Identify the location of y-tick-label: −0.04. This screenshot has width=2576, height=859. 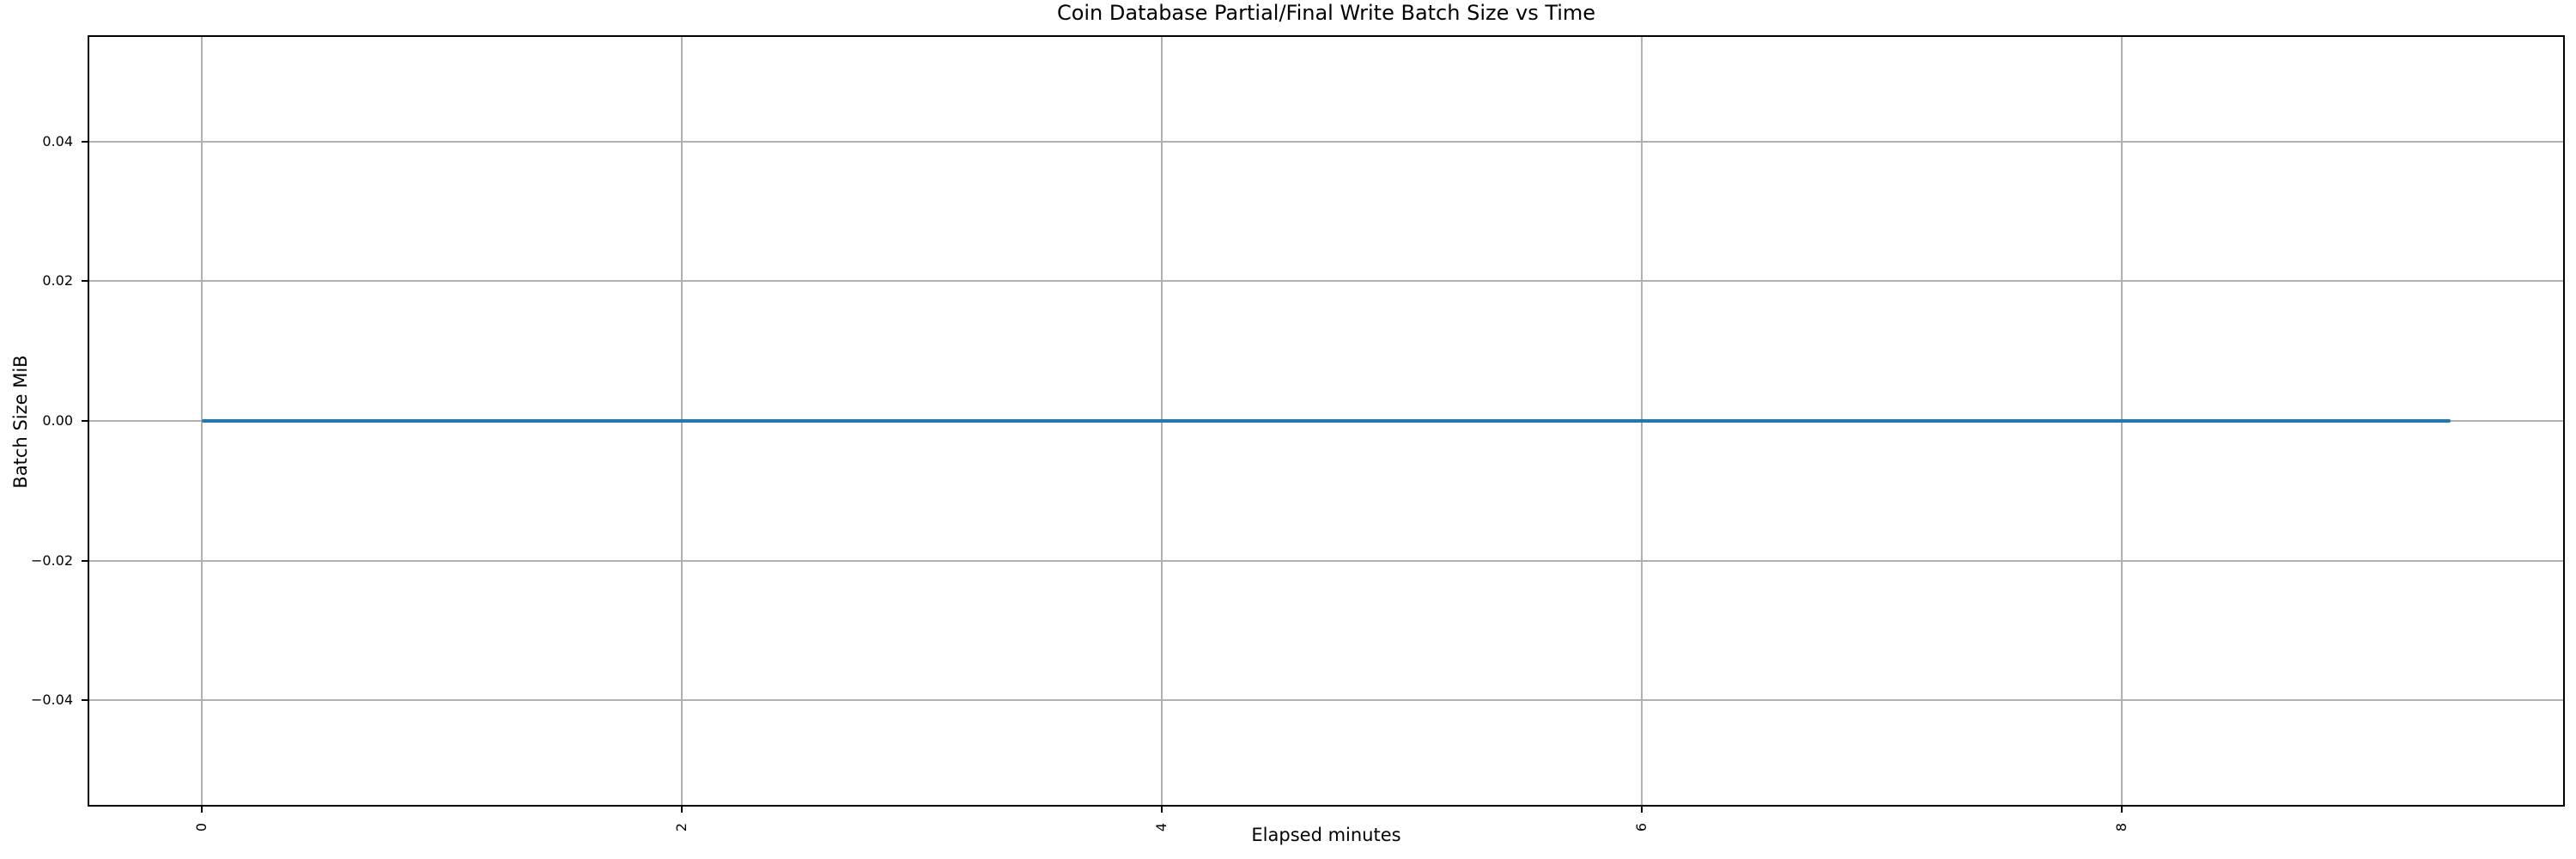
(52, 700).